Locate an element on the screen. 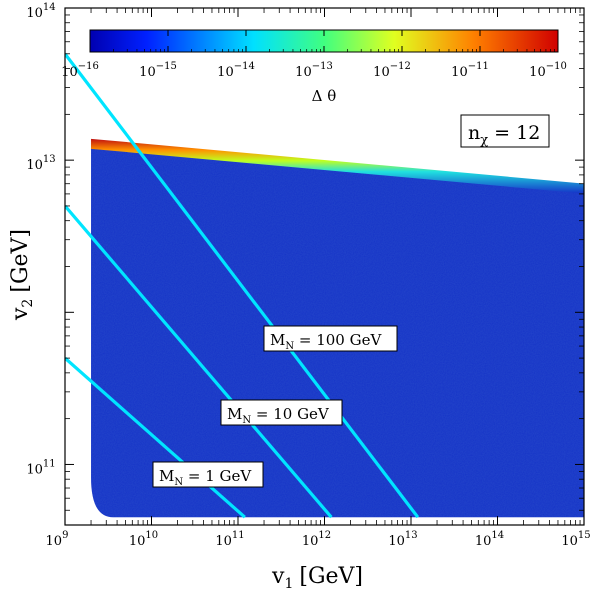 This screenshot has width=590, height=590. x-tick-label-5: 1014 is located at coordinates (489, 539).